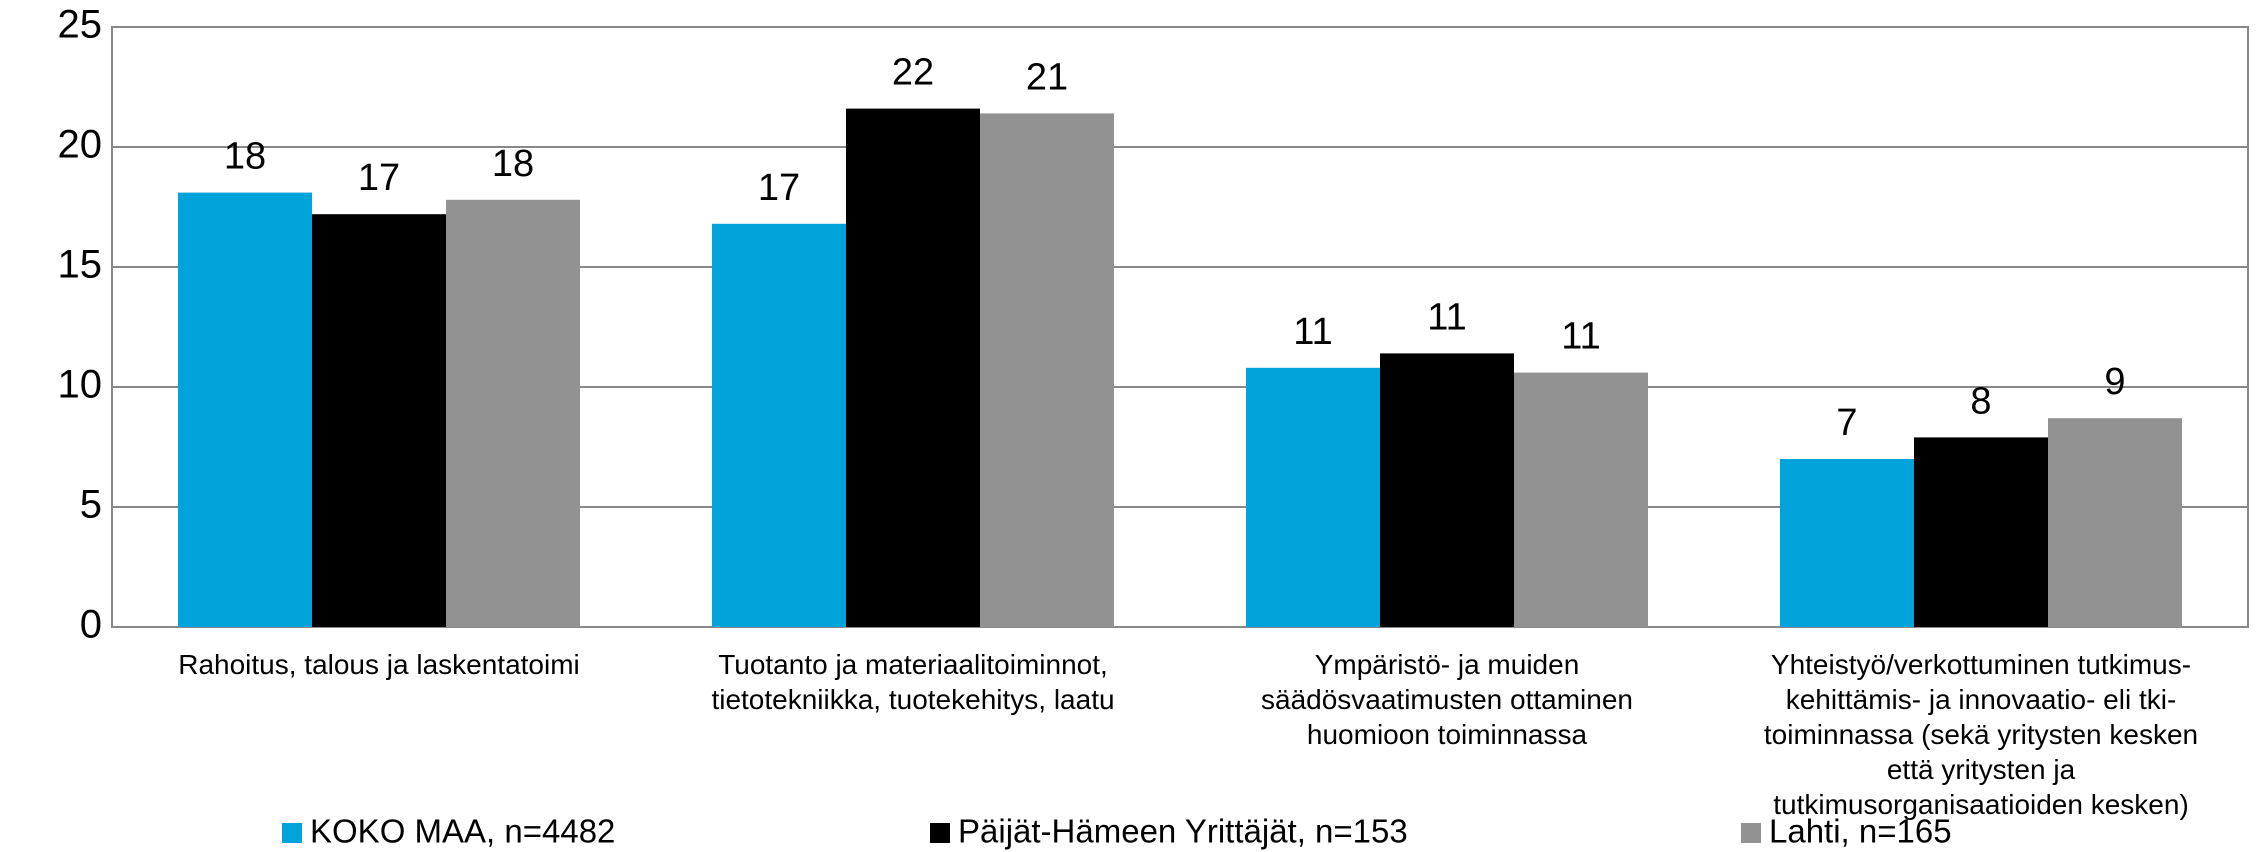 The width and height of the screenshot is (2260, 852). I want to click on x-tick-label-line: tutkimusorganisaatioiden kesken), so click(1981, 804).